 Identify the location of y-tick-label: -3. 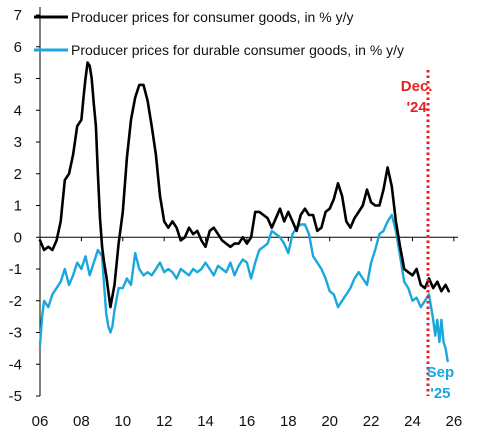
(15, 333).